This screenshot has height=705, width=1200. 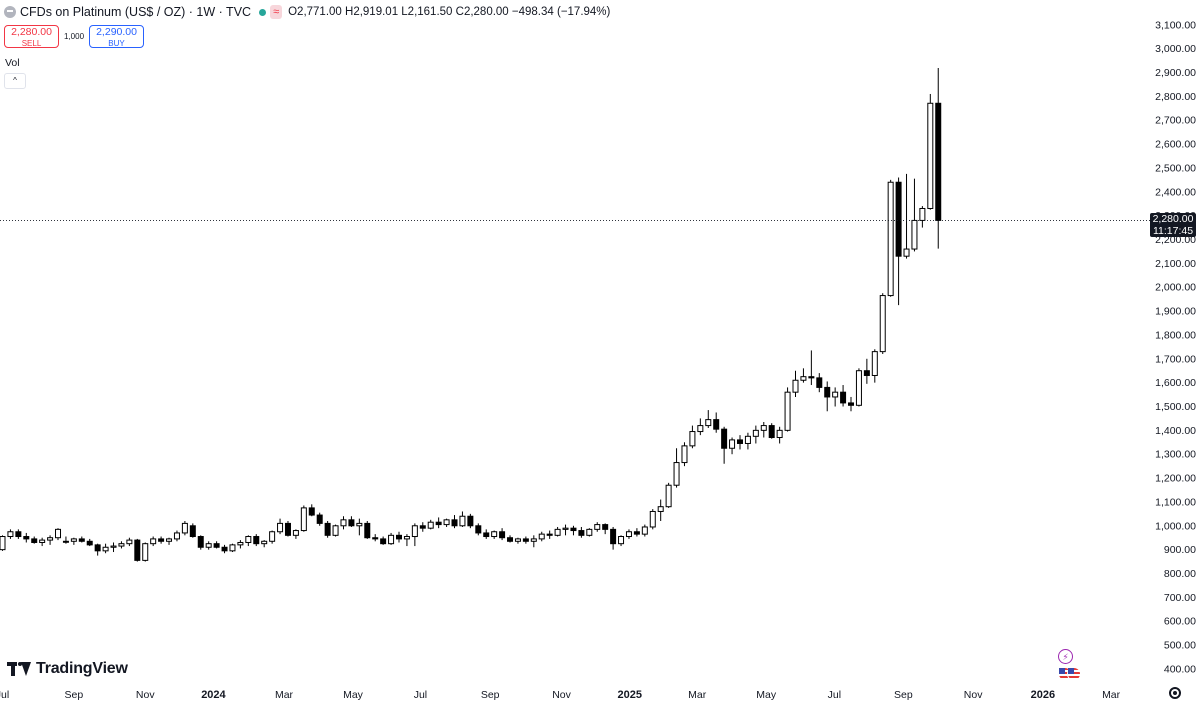 What do you see at coordinates (74, 36) in the screenshot?
I see `spread-value: 1,000` at bounding box center [74, 36].